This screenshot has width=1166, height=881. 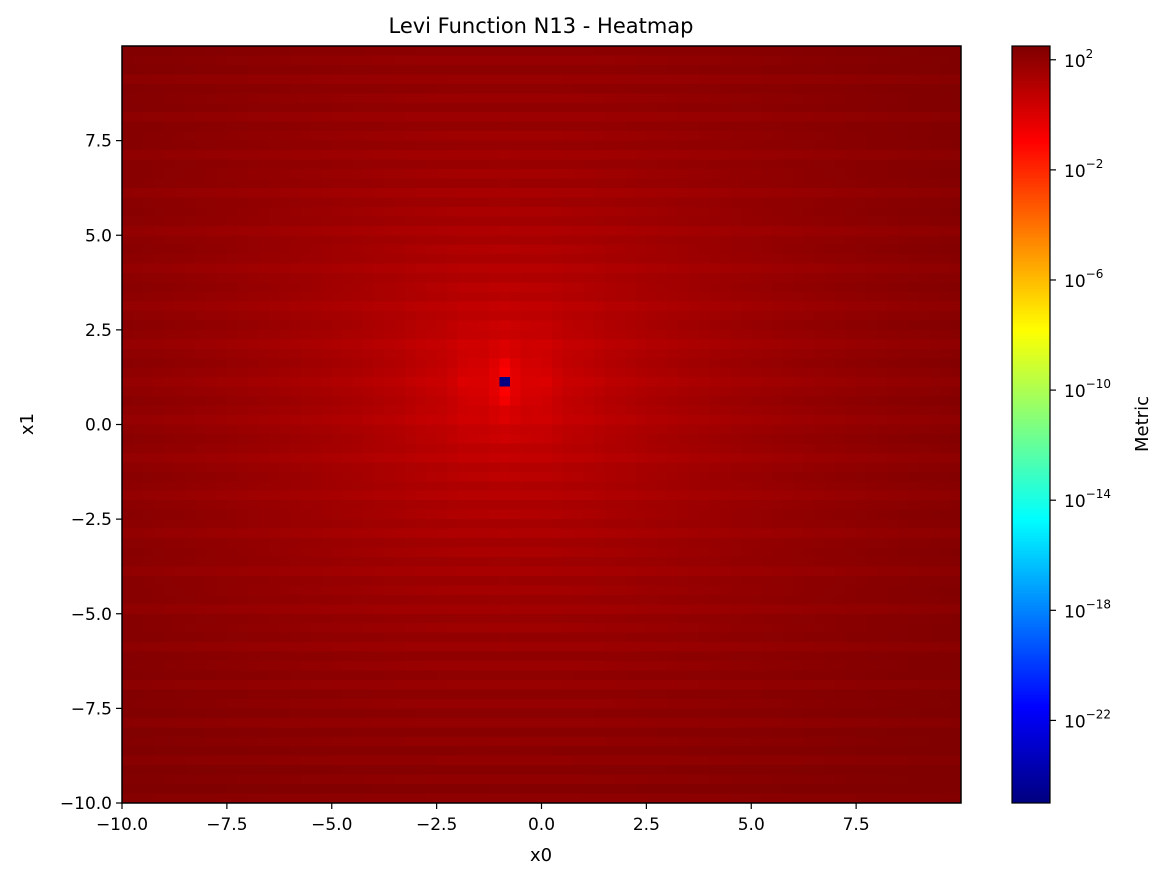 I want to click on y-axis-ticks: −10.0 −7.5 −5.0 −2.5 0.0 2.5 5.0 7.5, so click(x=91, y=473).